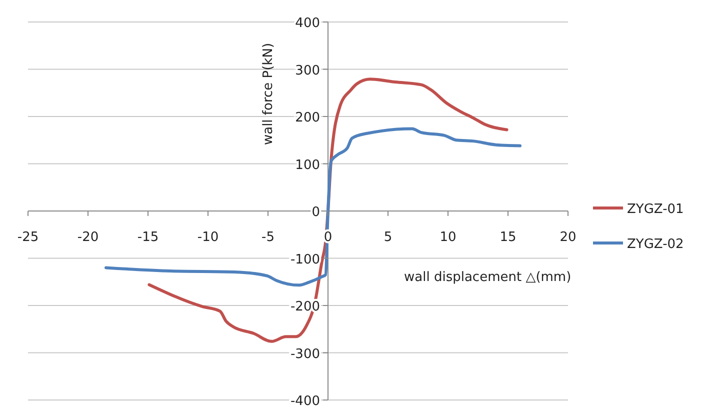 The width and height of the screenshot is (711, 417). Describe the element at coordinates (508, 237) in the screenshot. I see `x-tick-label: 15` at that location.